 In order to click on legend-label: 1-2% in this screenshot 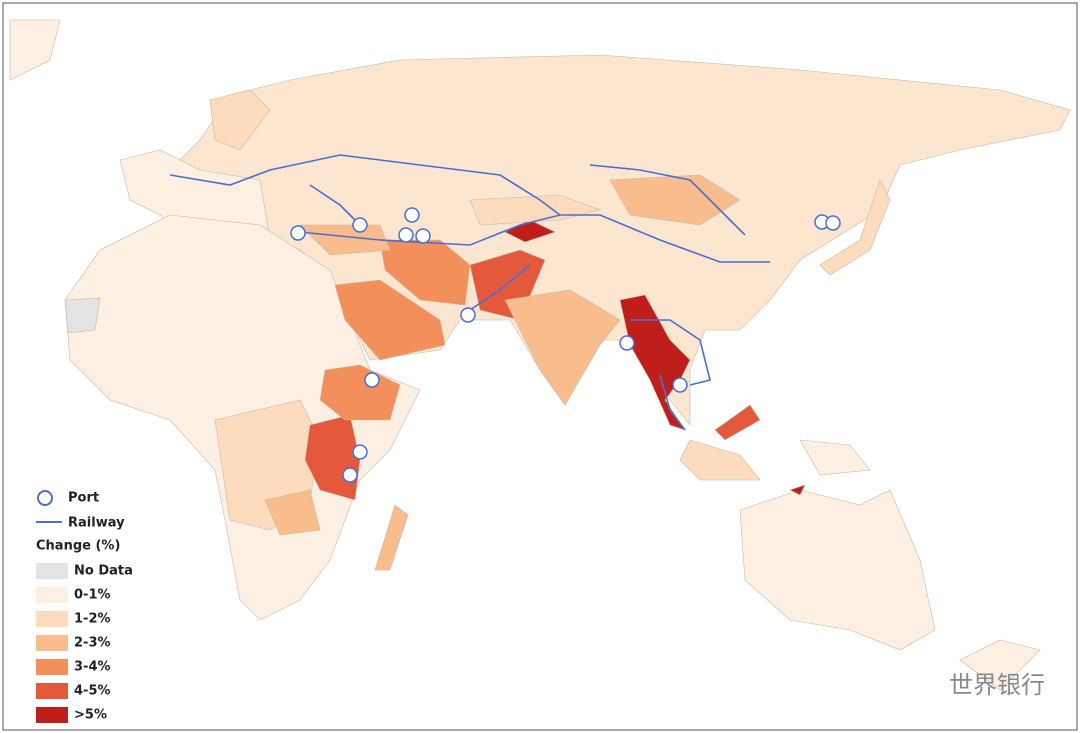, I will do `click(92, 619)`.